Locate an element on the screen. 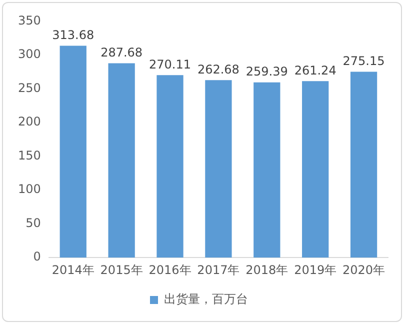  y-tick-label: 350 is located at coordinates (29, 20).